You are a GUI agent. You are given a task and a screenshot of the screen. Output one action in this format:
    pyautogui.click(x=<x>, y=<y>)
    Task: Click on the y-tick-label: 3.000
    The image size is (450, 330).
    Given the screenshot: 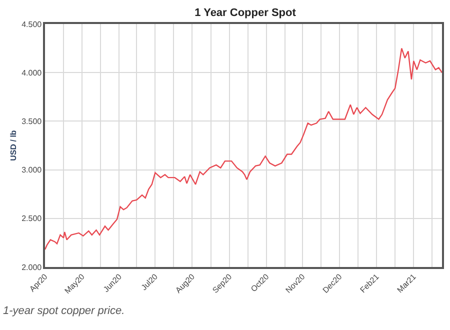 What is the action you would take?
    pyautogui.click(x=32, y=170)
    